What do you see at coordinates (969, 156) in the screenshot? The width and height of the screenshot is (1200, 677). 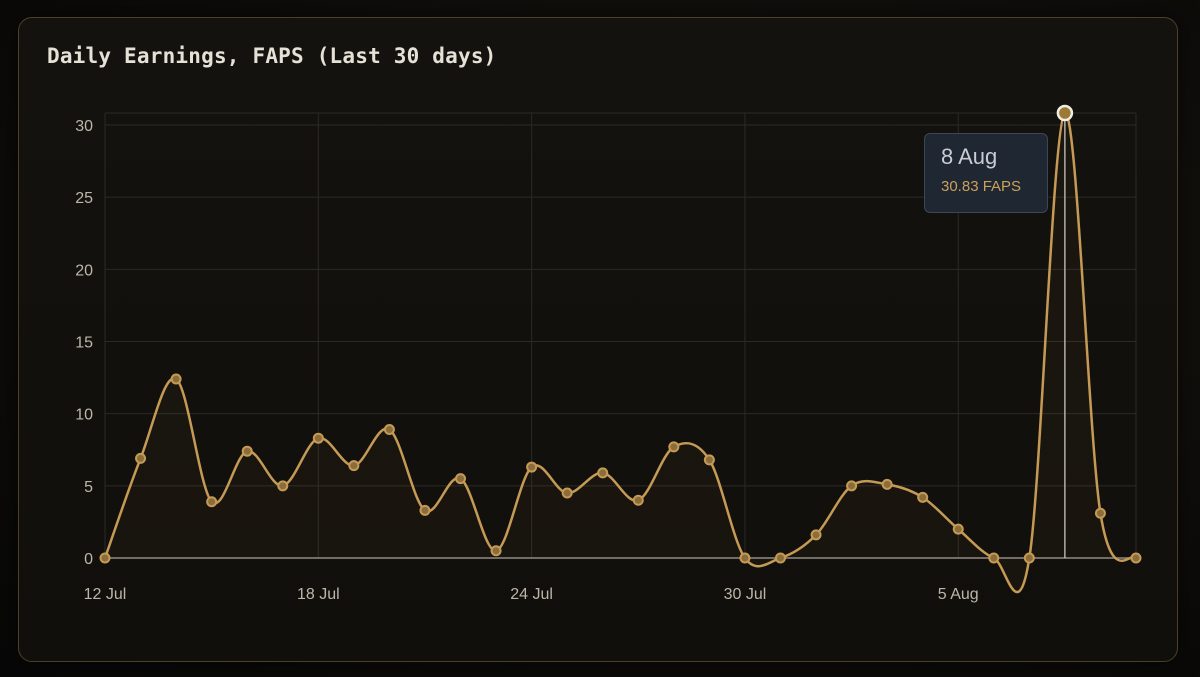 I see `tooltip-date: 8 Aug` at bounding box center [969, 156].